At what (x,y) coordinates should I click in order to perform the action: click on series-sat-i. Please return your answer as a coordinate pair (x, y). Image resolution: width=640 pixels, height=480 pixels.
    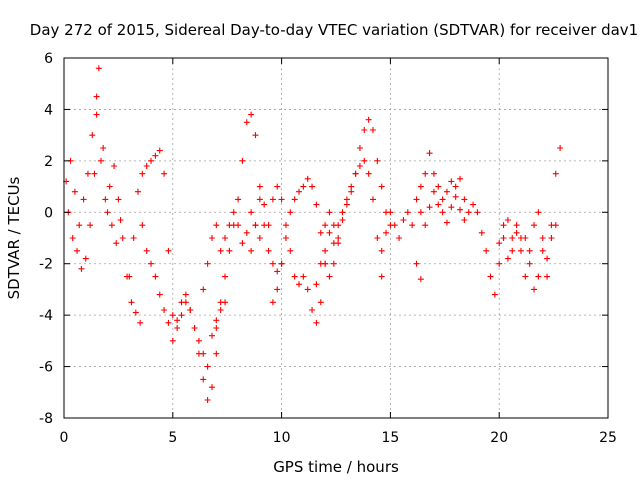
    Looking at the image, I should click on (358, 178).